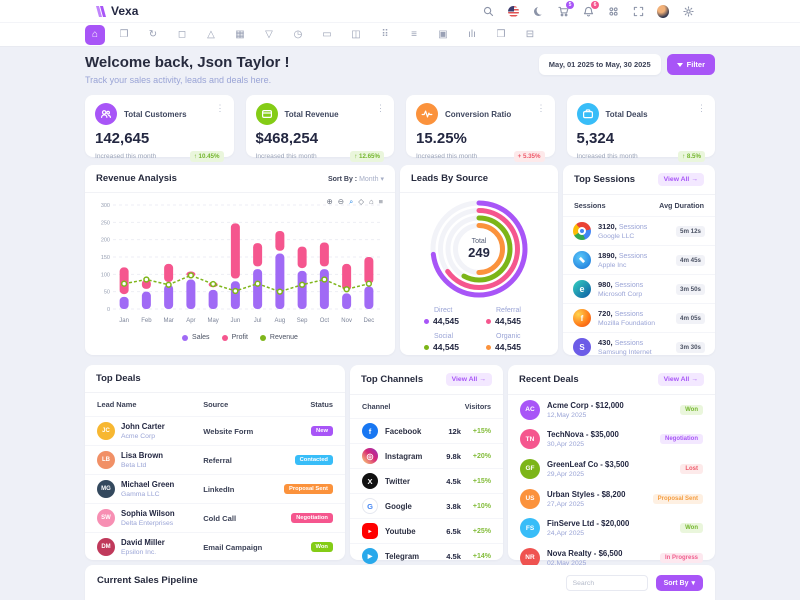  Describe the element at coordinates (691, 156) in the screenshot. I see `trend-badge: ↑ 8.5%` at that location.